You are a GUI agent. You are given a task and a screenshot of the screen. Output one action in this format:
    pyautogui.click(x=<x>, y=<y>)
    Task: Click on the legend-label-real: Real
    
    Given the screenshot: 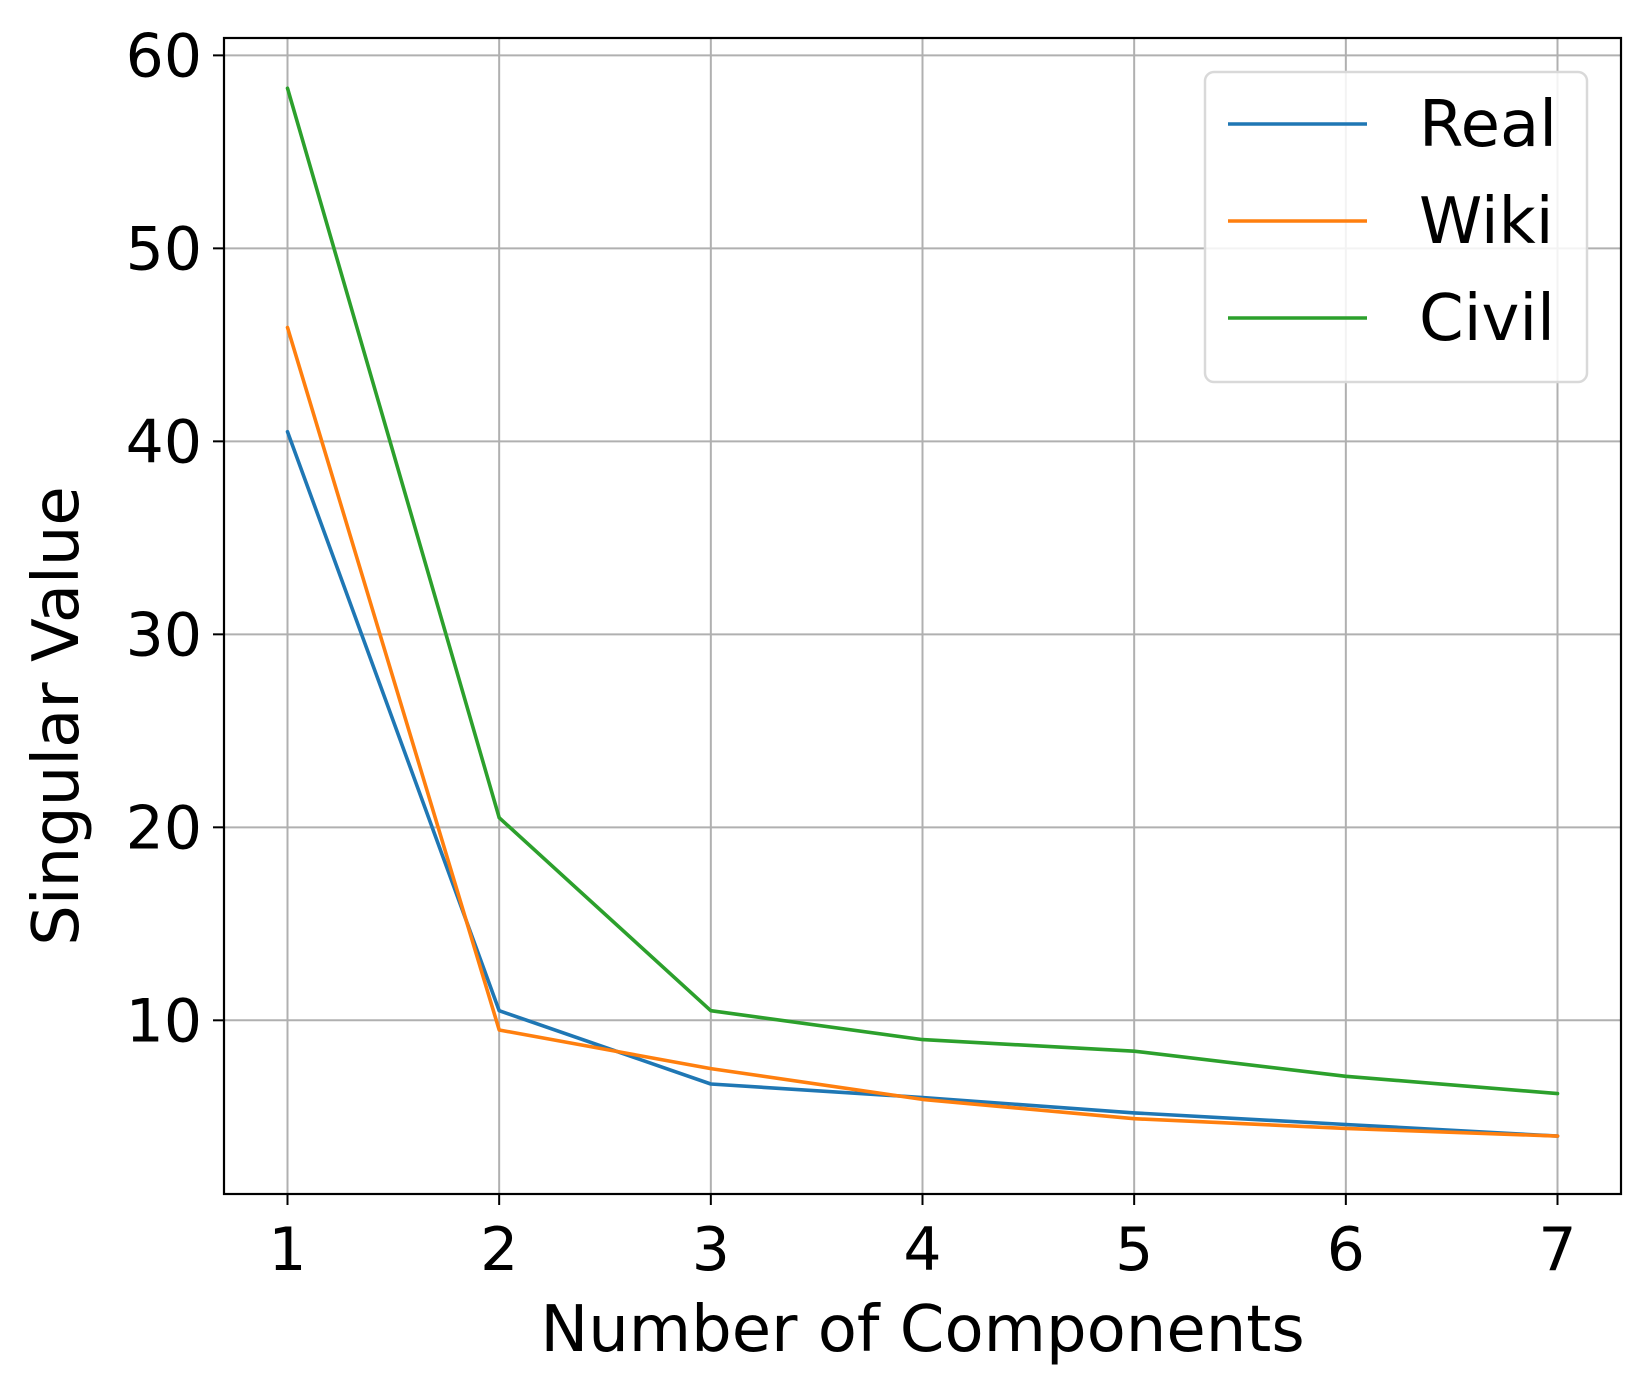 What is the action you would take?
    pyautogui.click(x=1488, y=125)
    